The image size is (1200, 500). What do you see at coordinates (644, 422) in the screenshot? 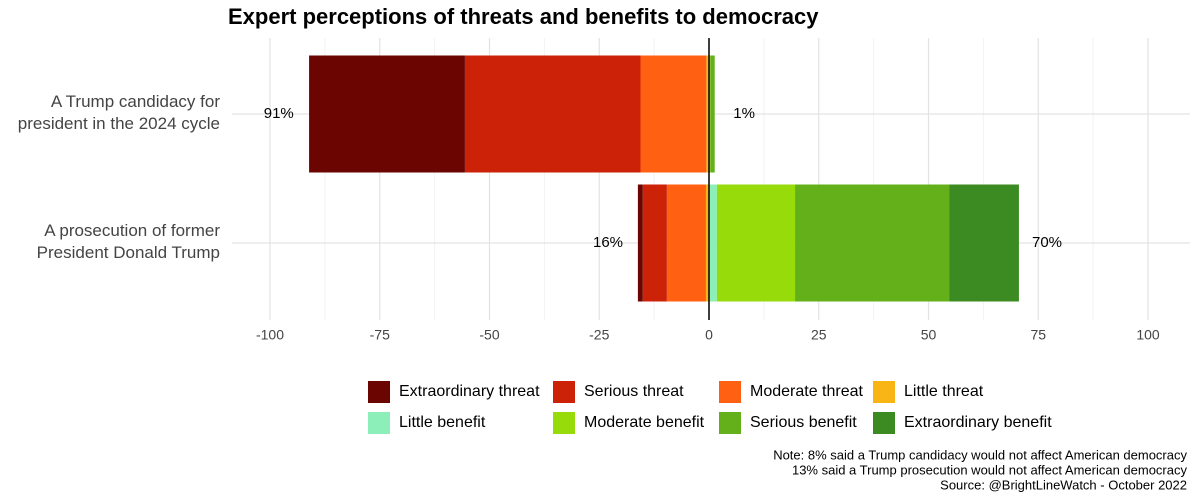
I see `legend-label: Moderate benefit` at bounding box center [644, 422].